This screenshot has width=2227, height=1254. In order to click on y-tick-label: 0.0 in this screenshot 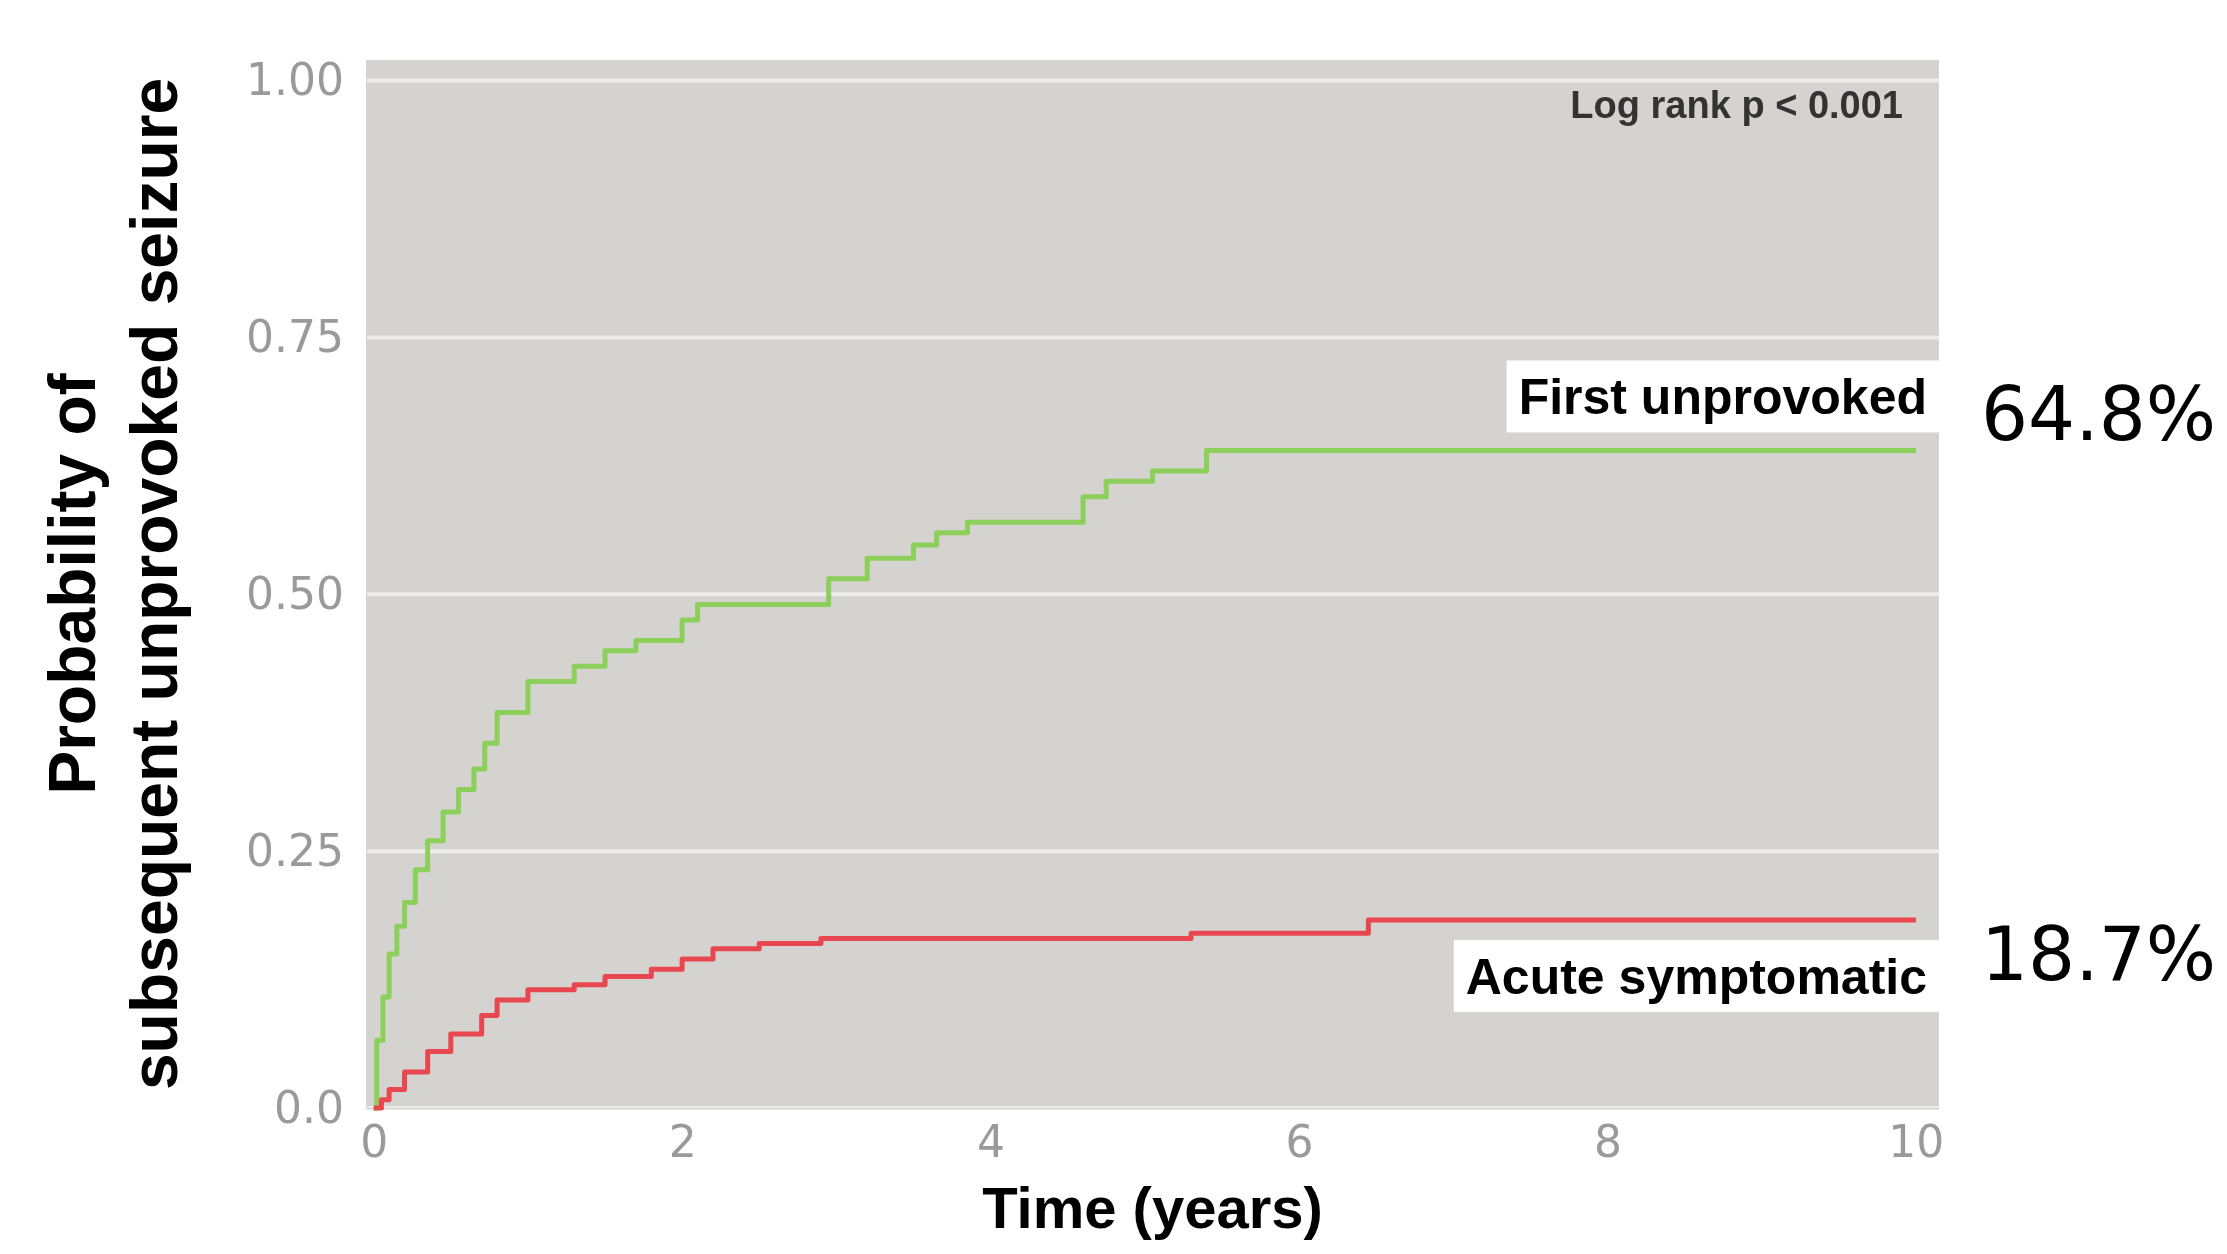, I will do `click(309, 1107)`.